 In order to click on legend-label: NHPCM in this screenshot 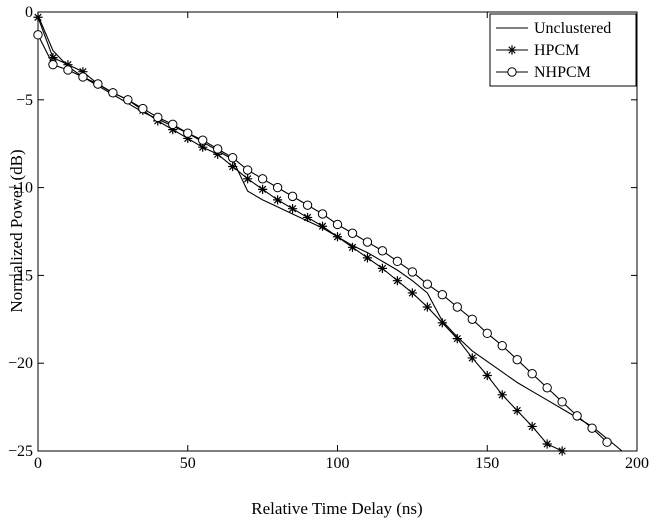, I will do `click(562, 72)`.